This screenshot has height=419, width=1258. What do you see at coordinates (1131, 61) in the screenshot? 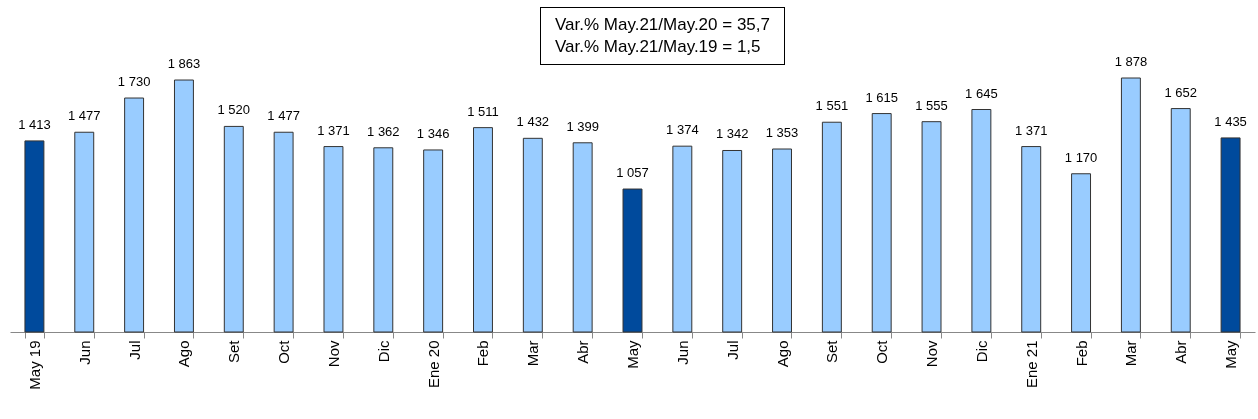
I see `data-label: 1 878` at bounding box center [1131, 61].